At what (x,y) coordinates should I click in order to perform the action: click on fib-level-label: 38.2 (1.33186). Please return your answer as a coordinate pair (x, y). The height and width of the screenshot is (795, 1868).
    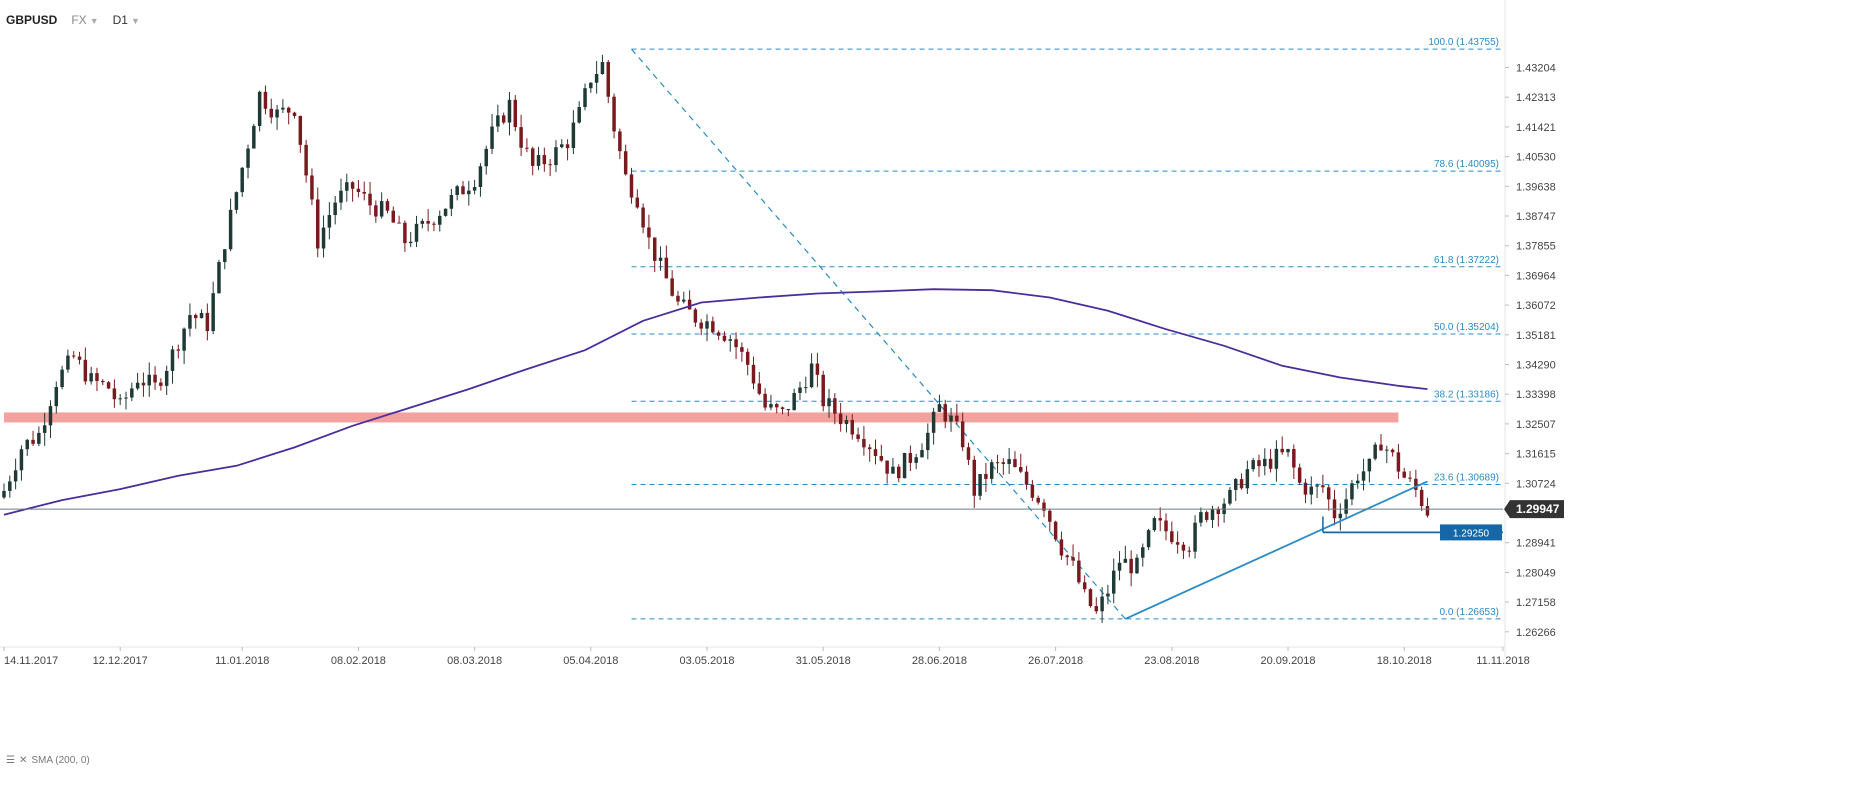
    Looking at the image, I should click on (1466, 394).